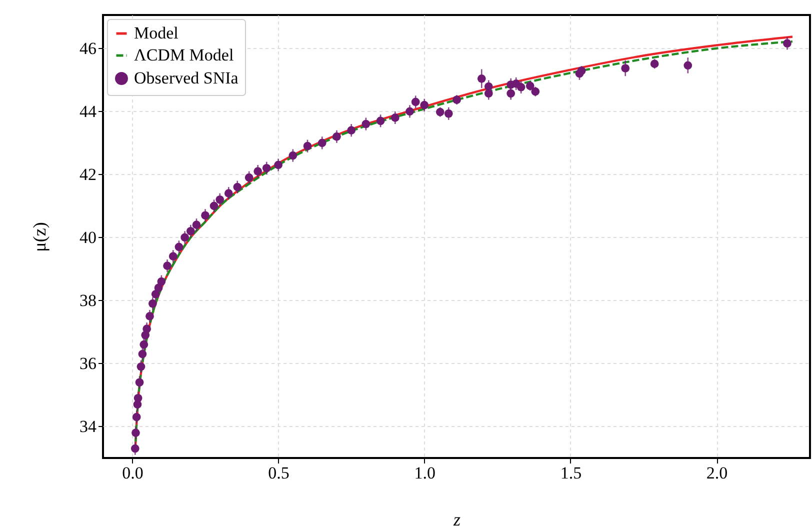  Describe the element at coordinates (425, 473) in the screenshot. I see `x-tick-label: 1.0` at that location.